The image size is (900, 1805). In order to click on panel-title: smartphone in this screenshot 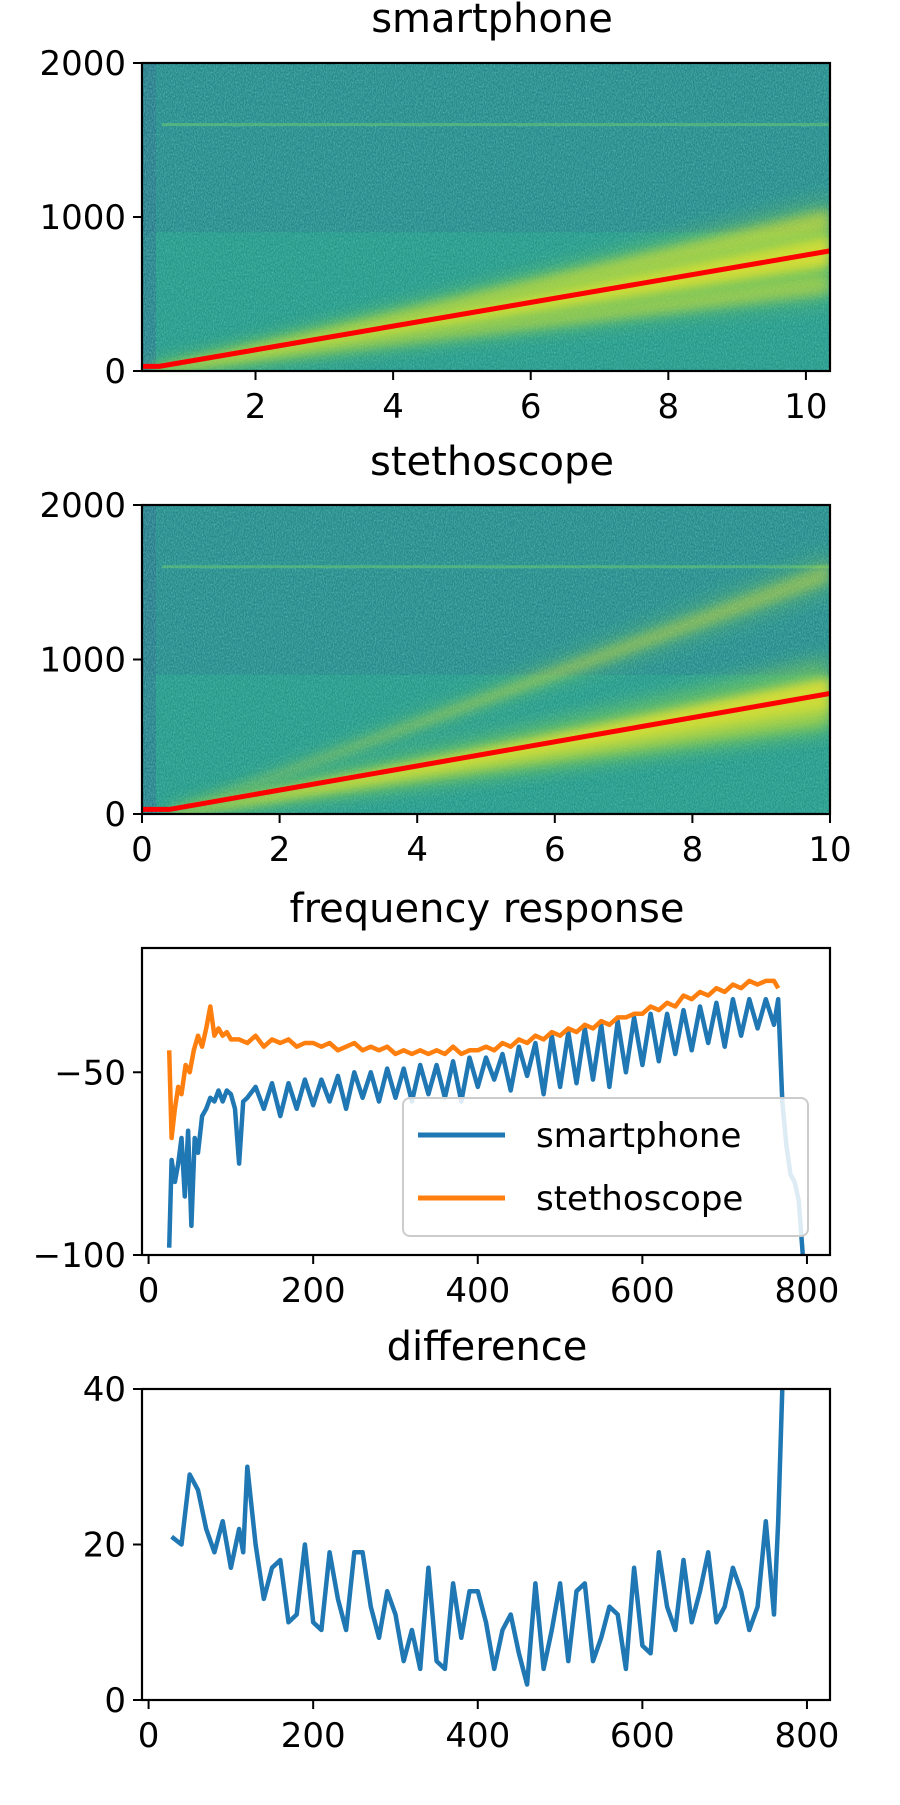, I will do `click(492, 21)`.